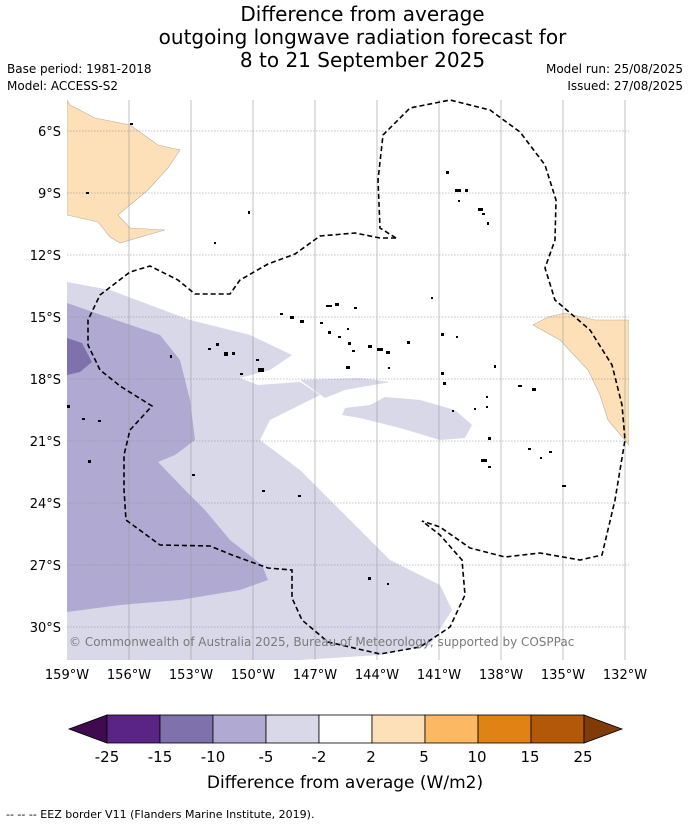  What do you see at coordinates (107, 757) in the screenshot?
I see `colorbar-tick-label: -25` at bounding box center [107, 757].